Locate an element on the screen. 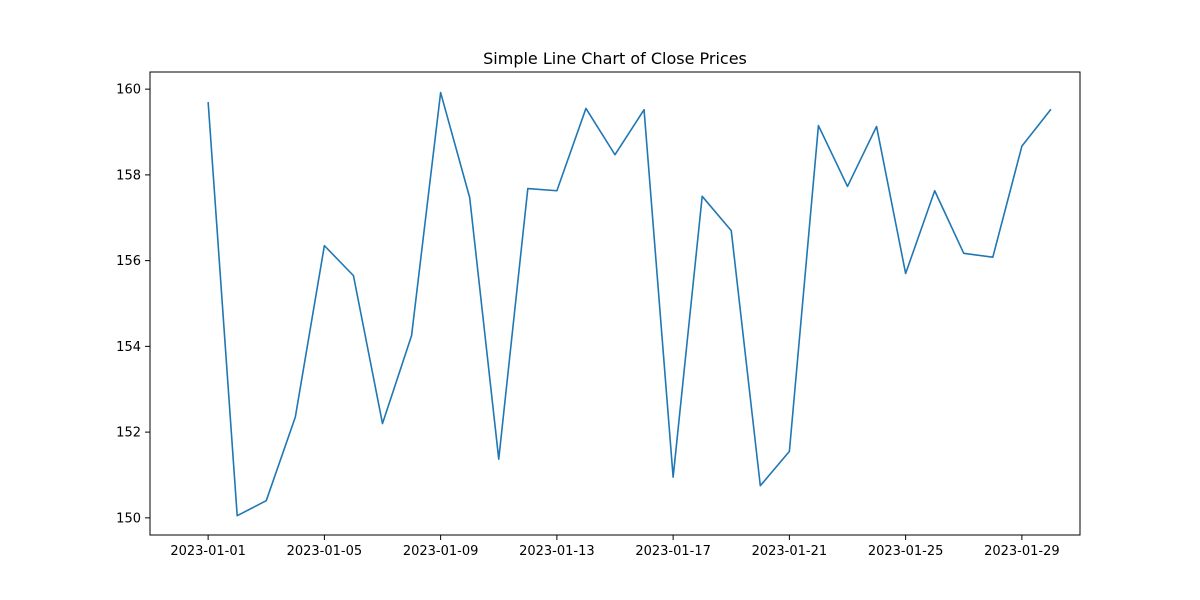  x-tick-label: 2023-01-29 is located at coordinates (1022, 551).